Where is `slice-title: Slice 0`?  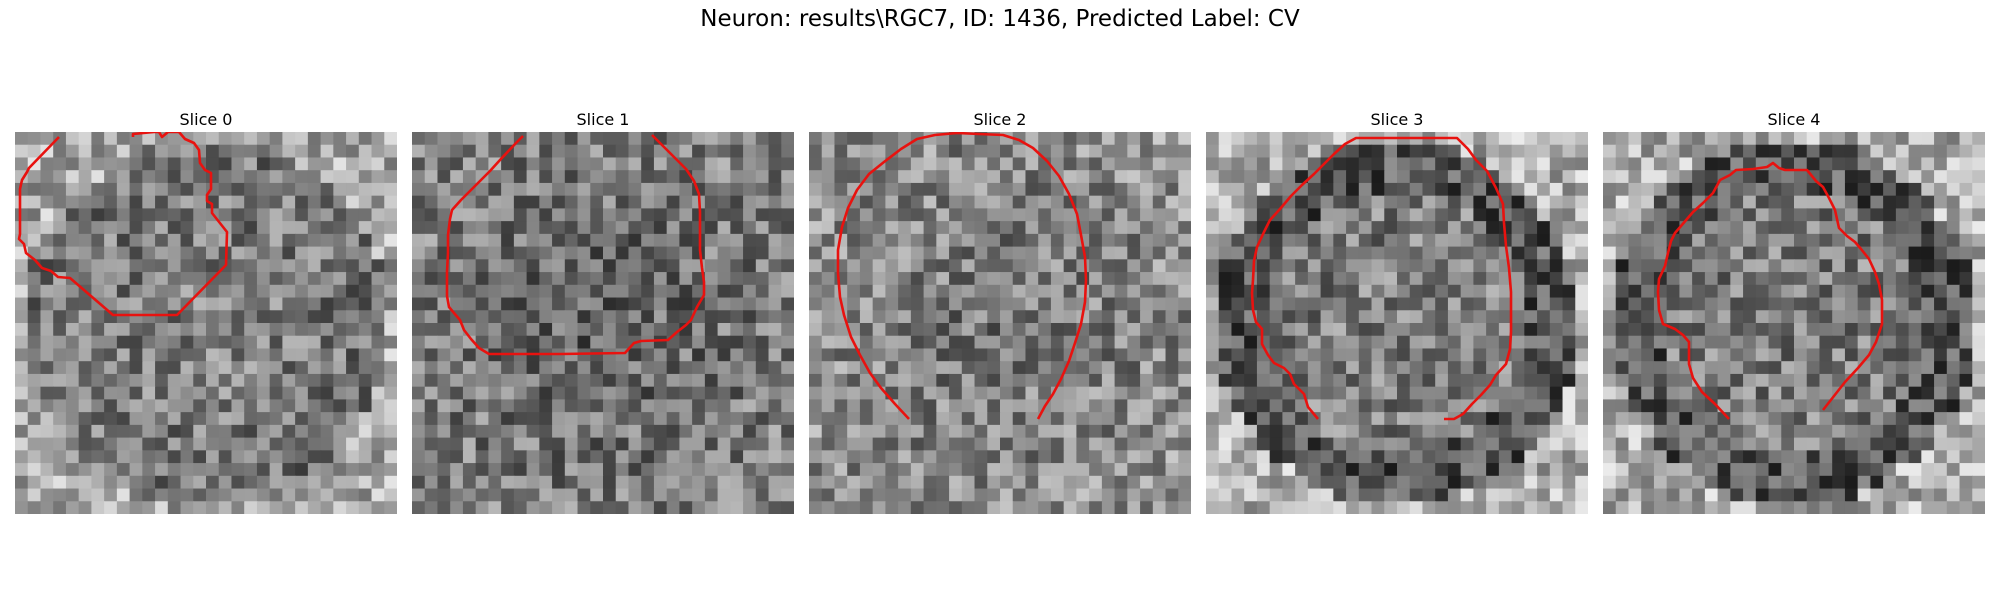 slice-title: Slice 0 is located at coordinates (206, 119).